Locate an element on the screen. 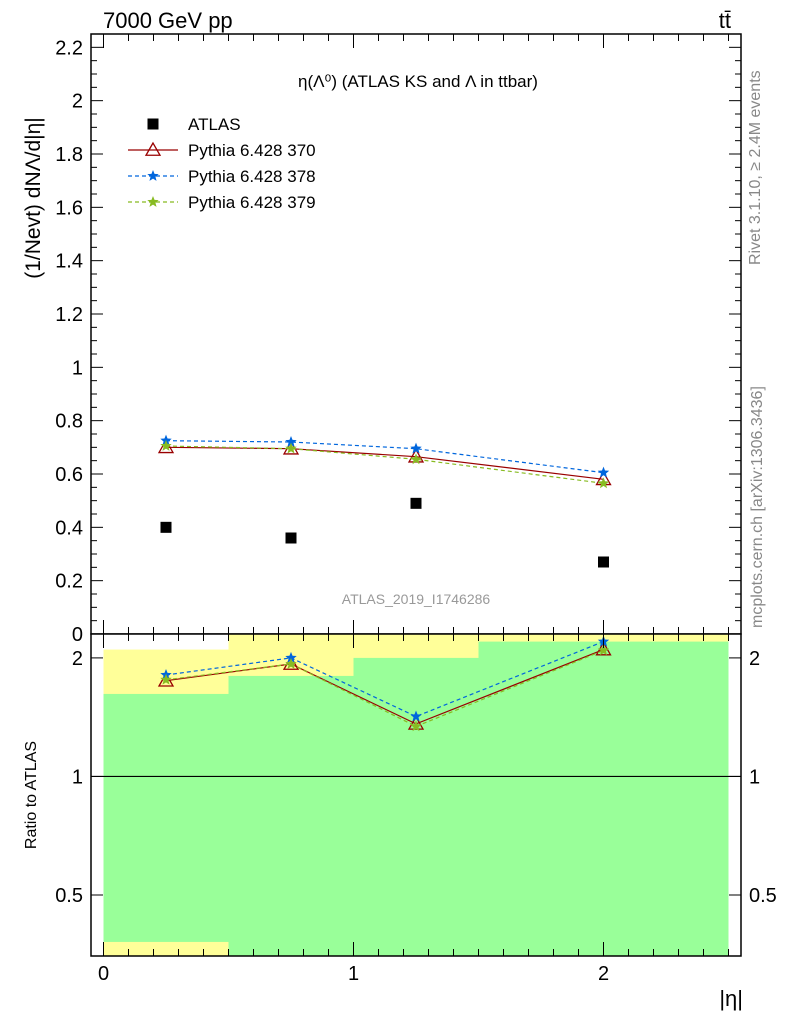 Image resolution: width=786 pixels, height=1024 pixels. ratio-y-tick-label-right: 1 is located at coordinates (754, 777).